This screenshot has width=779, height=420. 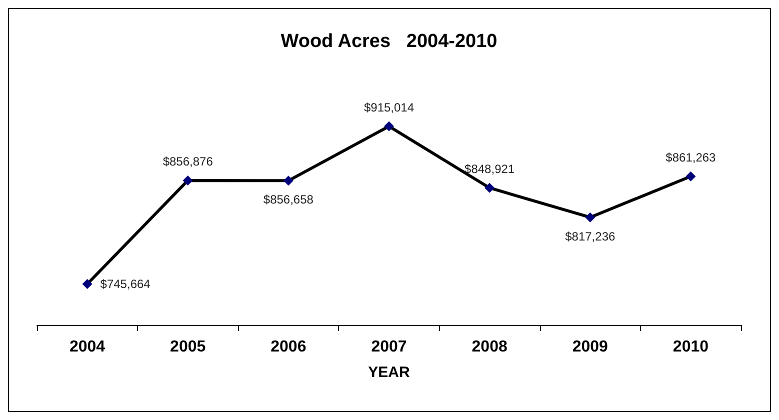 I want to click on x-tick-label: 2006, so click(x=288, y=347).